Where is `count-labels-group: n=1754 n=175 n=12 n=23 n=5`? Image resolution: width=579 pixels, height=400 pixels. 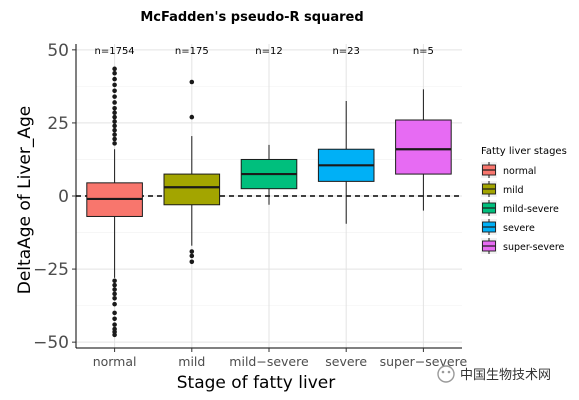 count-labels-group: n=1754 n=175 n=12 n=23 n=5 is located at coordinates (264, 51).